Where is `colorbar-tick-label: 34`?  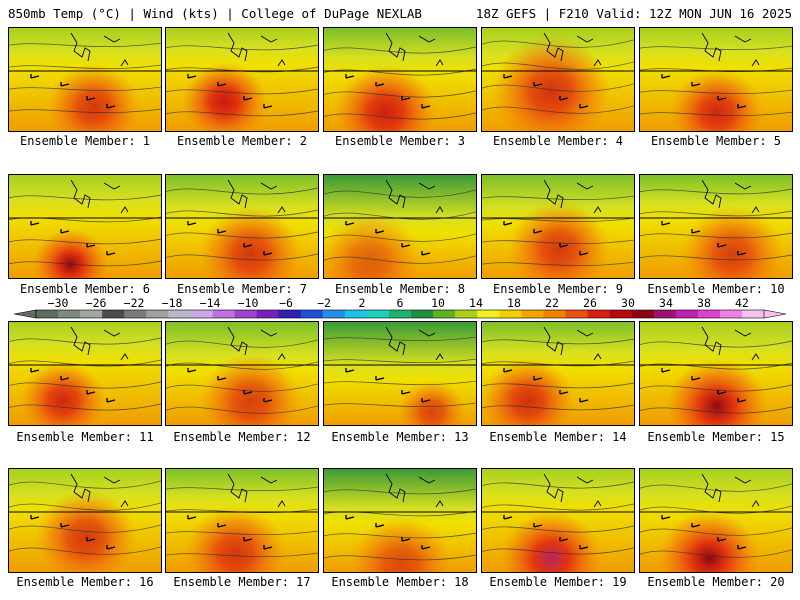
colorbar-tick-label: 34 is located at coordinates (666, 303).